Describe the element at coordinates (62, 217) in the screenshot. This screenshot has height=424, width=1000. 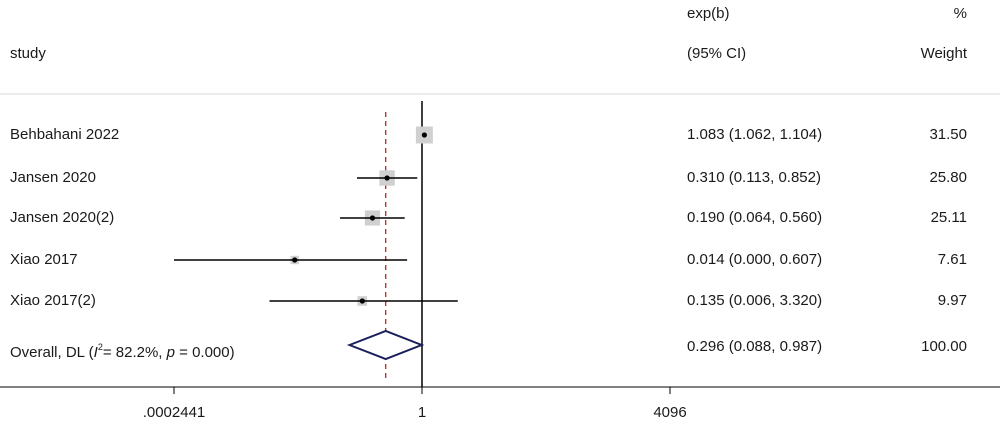
I see `study-label: Jansen 2020(2)` at that location.